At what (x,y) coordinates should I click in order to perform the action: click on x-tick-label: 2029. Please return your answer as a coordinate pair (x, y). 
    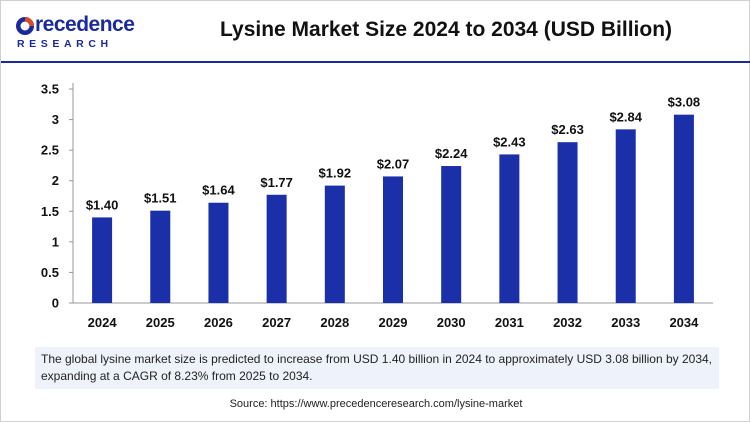
    Looking at the image, I should click on (393, 322).